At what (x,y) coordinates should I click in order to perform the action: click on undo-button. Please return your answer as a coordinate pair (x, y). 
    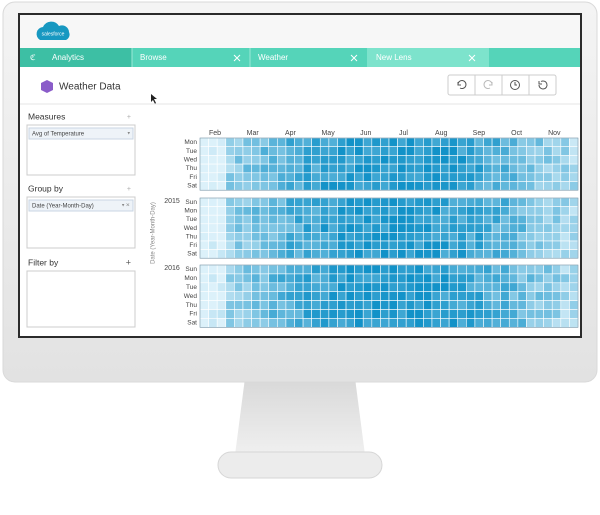
    Looking at the image, I should click on (462, 84).